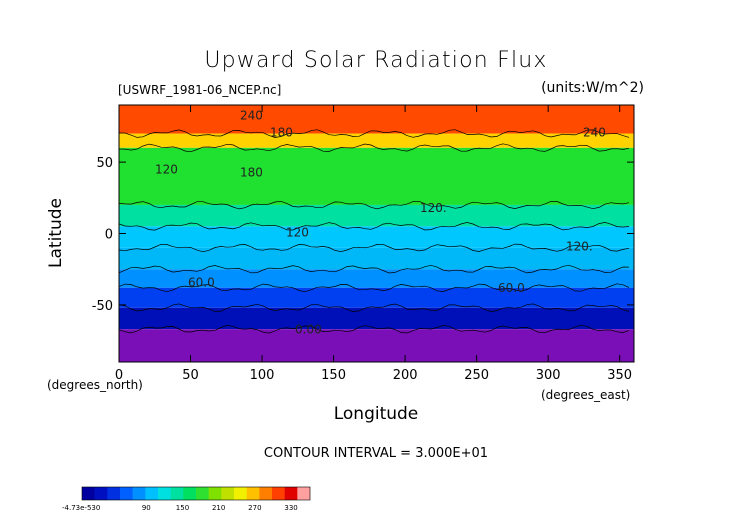 The height and width of the screenshot is (532, 752). Describe the element at coordinates (586, 395) in the screenshot. I see `x-unit-right-label: (degrees_east)` at that location.